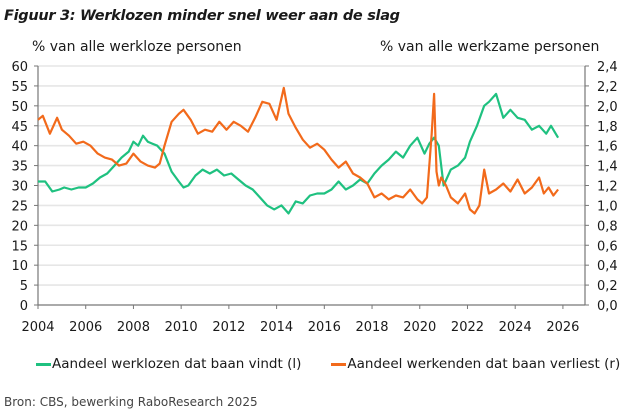  I want to click on x-tick-label: 2010, so click(181, 327).